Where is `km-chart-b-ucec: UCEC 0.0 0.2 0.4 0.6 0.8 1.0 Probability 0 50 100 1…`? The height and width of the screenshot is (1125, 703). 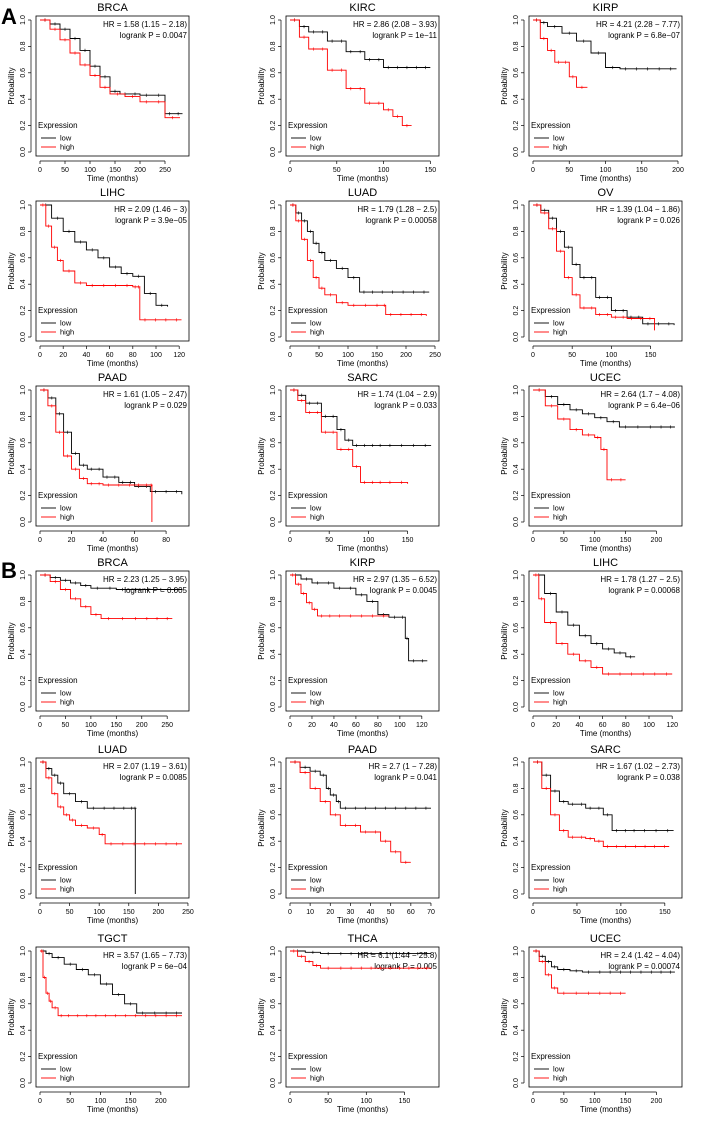
km-chart-b-ucec: UCEC 0.0 0.2 0.4 0.6 0.8 1.0 Probability 0 50 100 1… is located at coordinates (591, 1023).